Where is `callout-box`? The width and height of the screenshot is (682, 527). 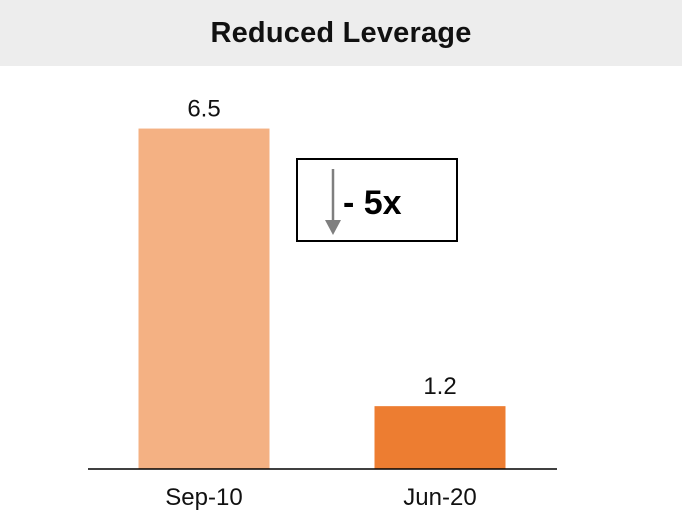 callout-box is located at coordinates (377, 200).